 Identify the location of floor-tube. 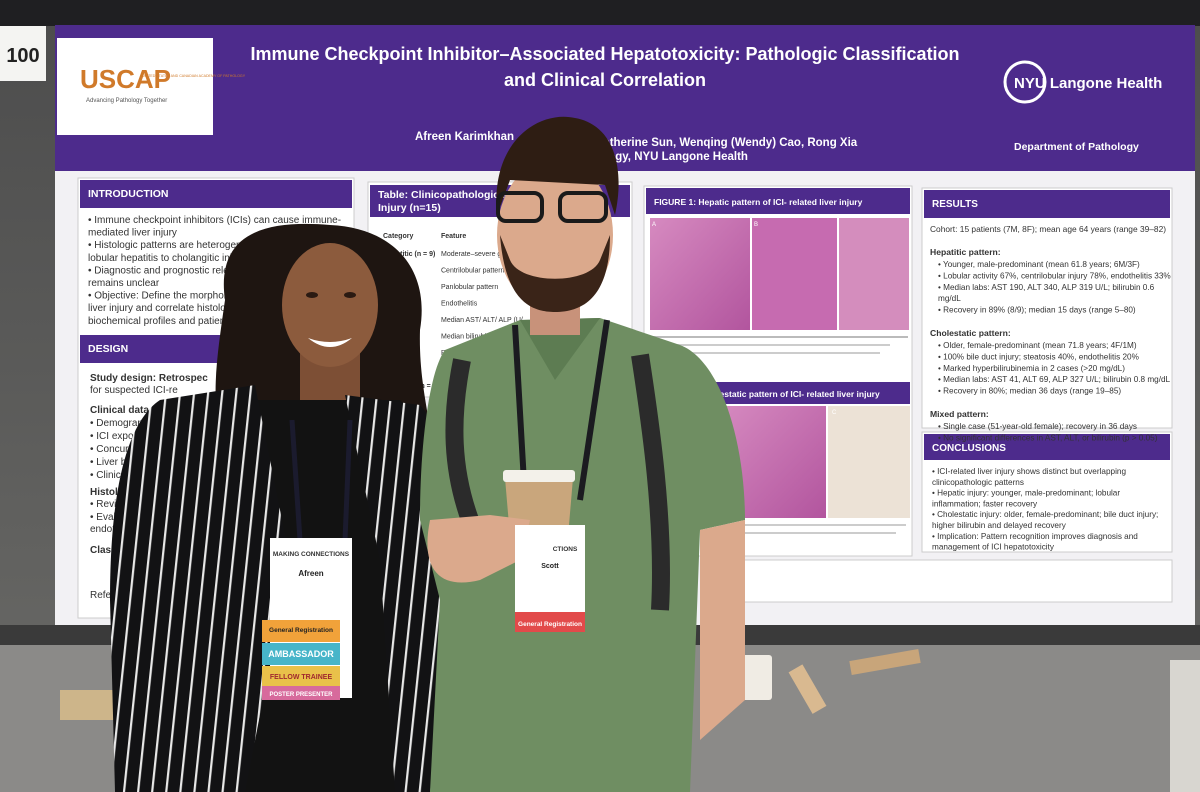
(885, 662).